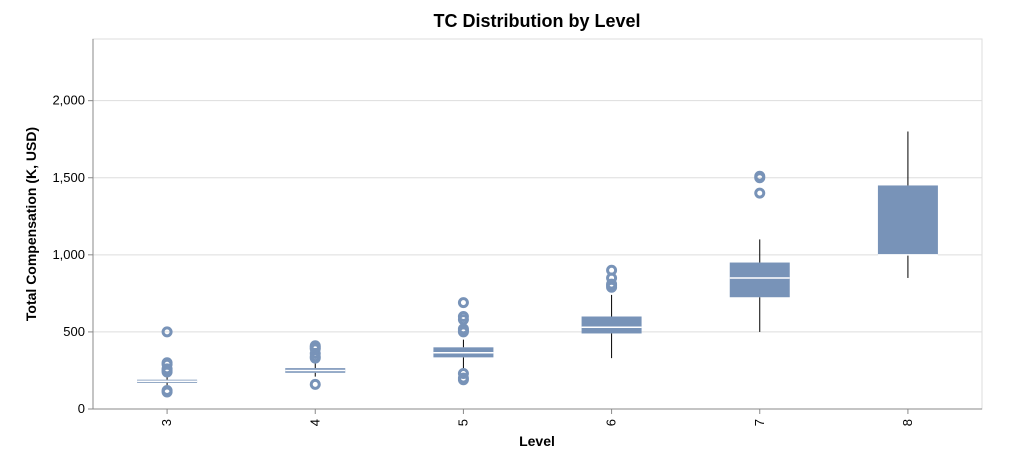 Image resolution: width=1024 pixels, height=456 pixels. I want to click on x-tick-label: 5, so click(462, 422).